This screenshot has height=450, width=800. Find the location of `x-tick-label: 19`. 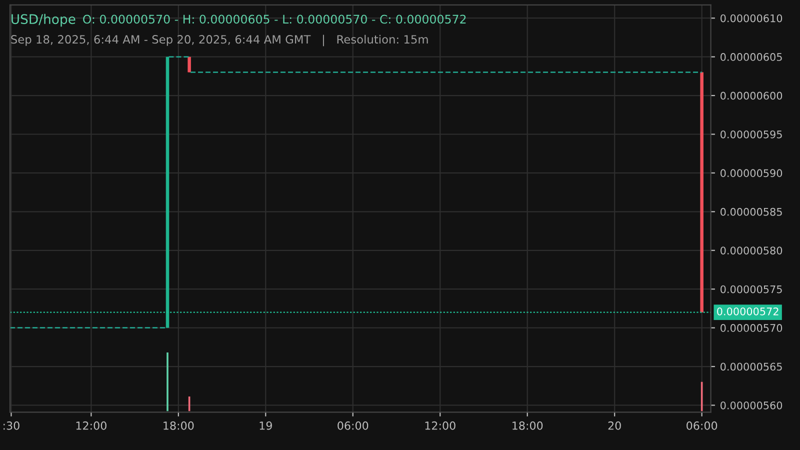

x-tick-label: 19 is located at coordinates (266, 425).